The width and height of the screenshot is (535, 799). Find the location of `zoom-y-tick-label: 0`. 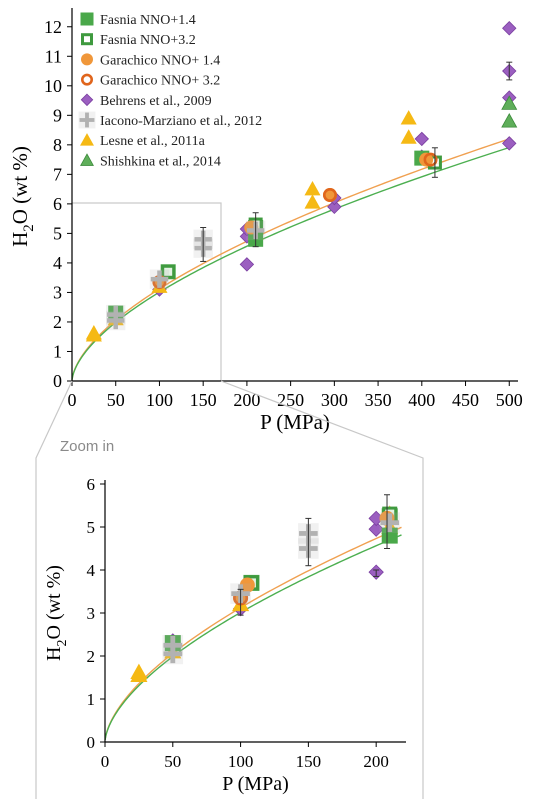

zoom-y-tick-label: 0 is located at coordinates (91, 742).